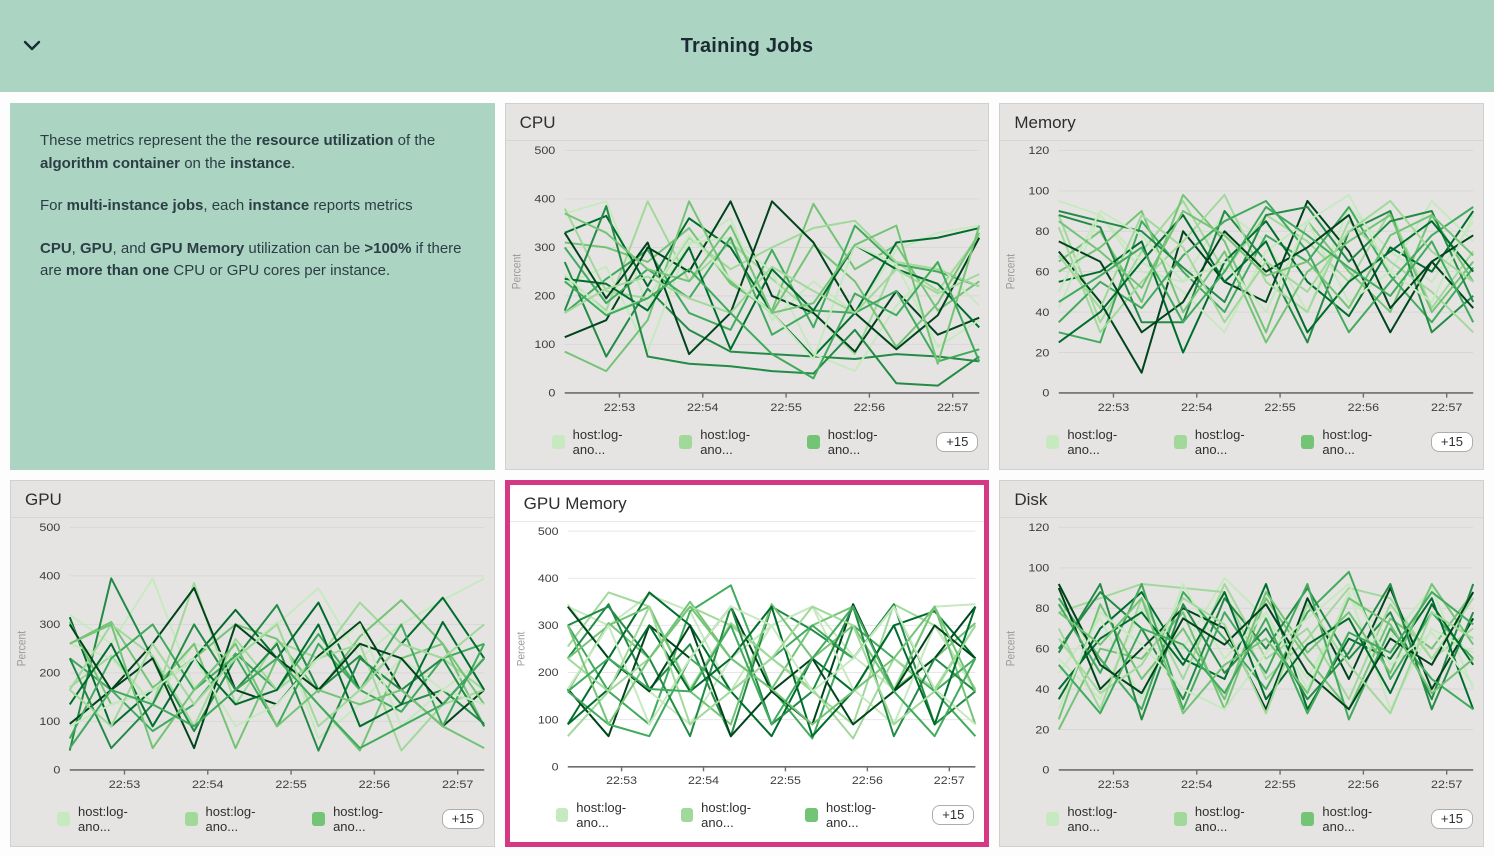 The height and width of the screenshot is (856, 1494). I want to click on training-jobs-header: Training Jobs, so click(747, 46).